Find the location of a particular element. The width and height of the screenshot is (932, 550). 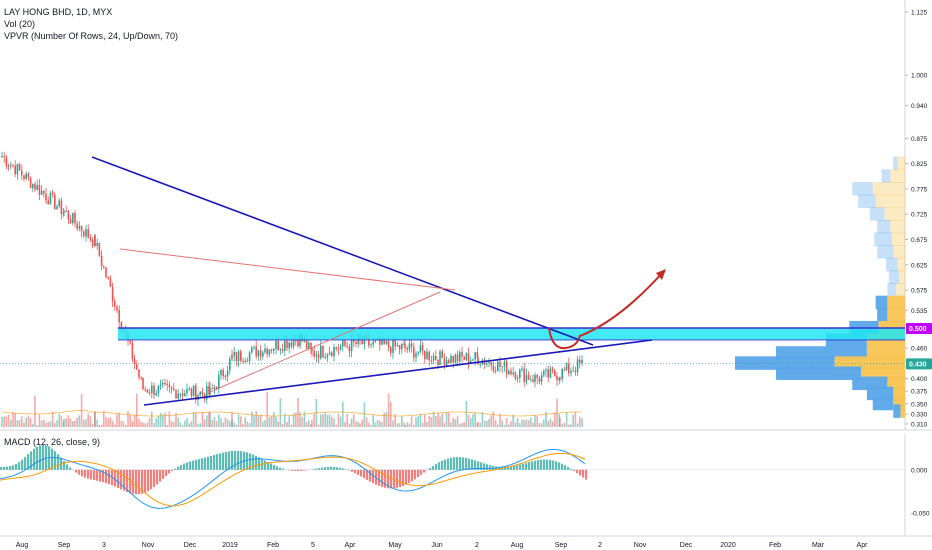

volume-legend: Vol (20) is located at coordinates (20, 24).